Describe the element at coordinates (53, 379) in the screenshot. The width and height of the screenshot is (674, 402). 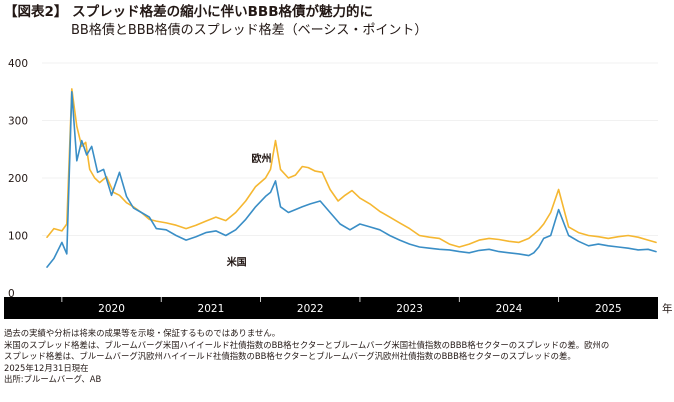
I see `footnote-line: 出所:ブルームバーグ、AB` at that location.